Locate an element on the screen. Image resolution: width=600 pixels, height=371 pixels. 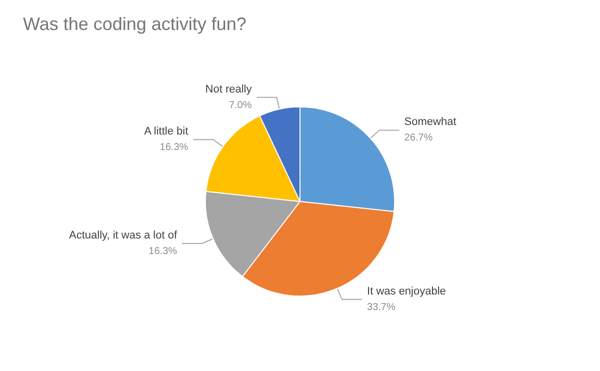
data-label: 7.0% is located at coordinates (240, 105).